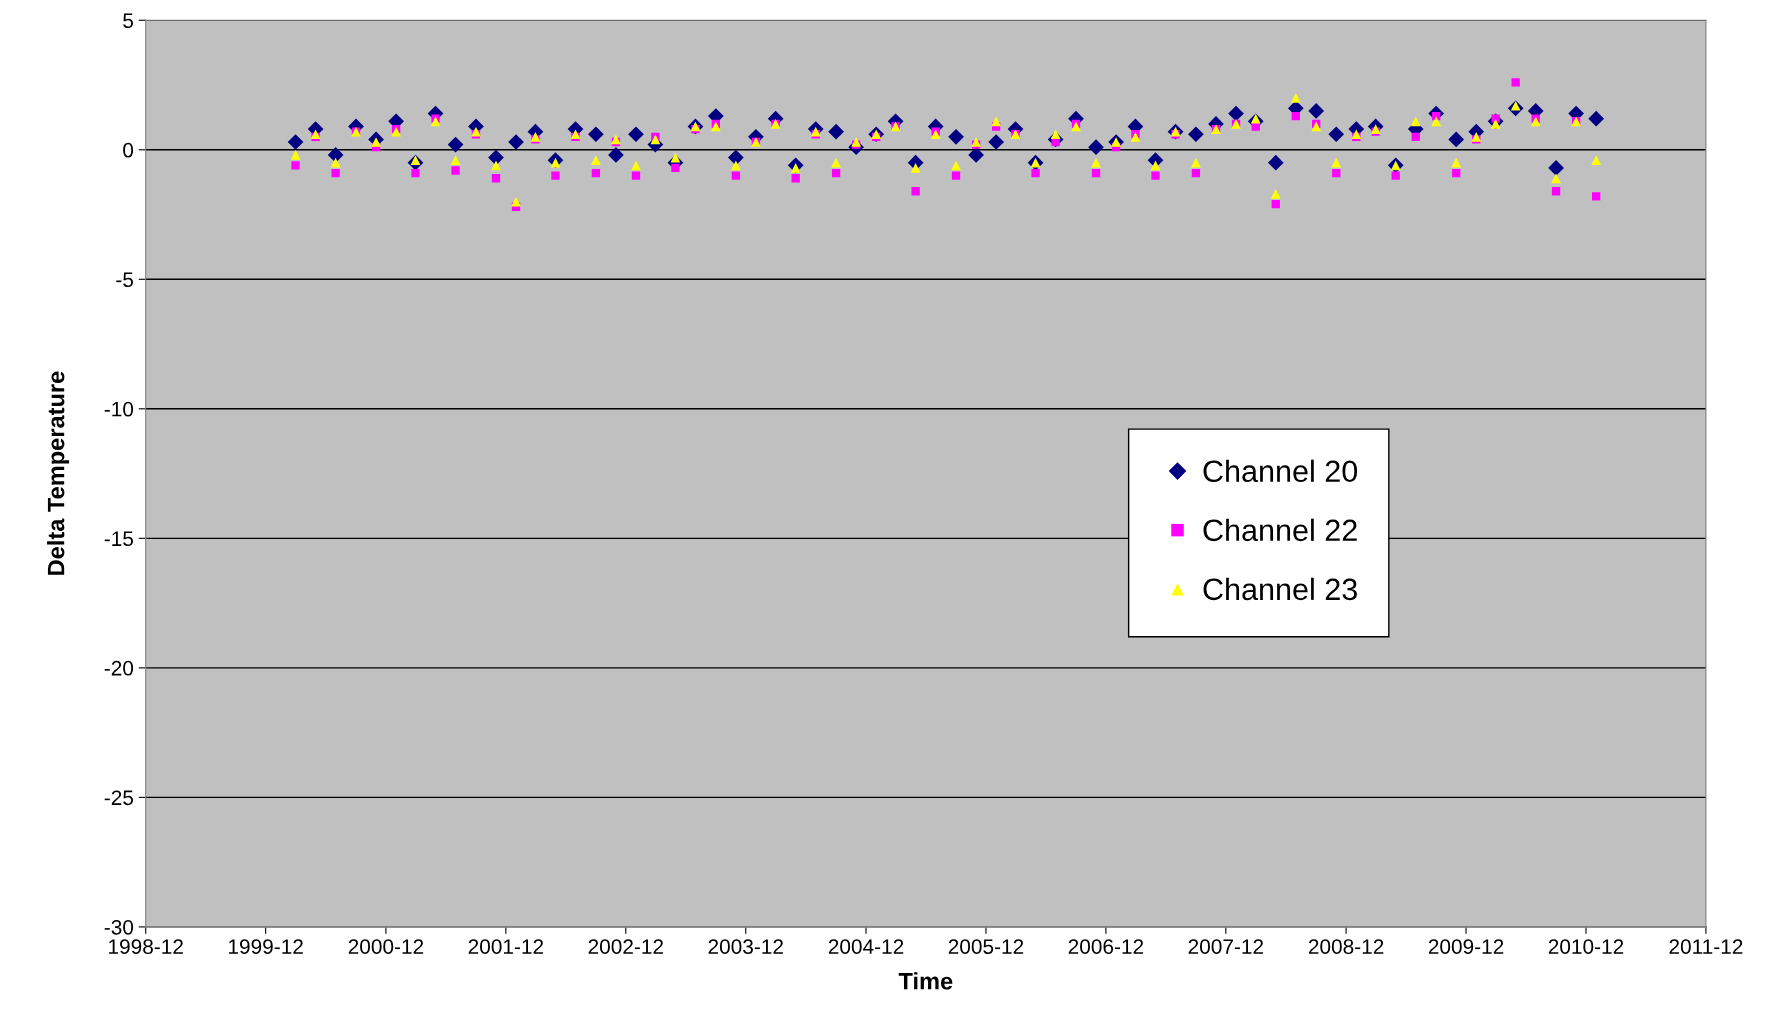 This screenshot has width=1777, height=1013. Describe the element at coordinates (119, 668) in the screenshot. I see `y-tick-label: -20` at that location.